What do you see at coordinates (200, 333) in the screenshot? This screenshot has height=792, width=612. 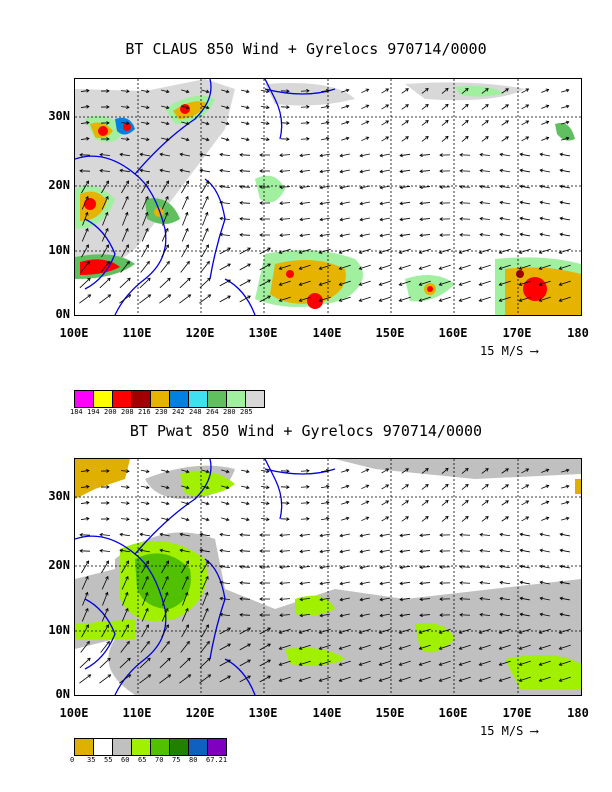 I see `panel1-xtick-120e: 120E` at bounding box center [200, 333].